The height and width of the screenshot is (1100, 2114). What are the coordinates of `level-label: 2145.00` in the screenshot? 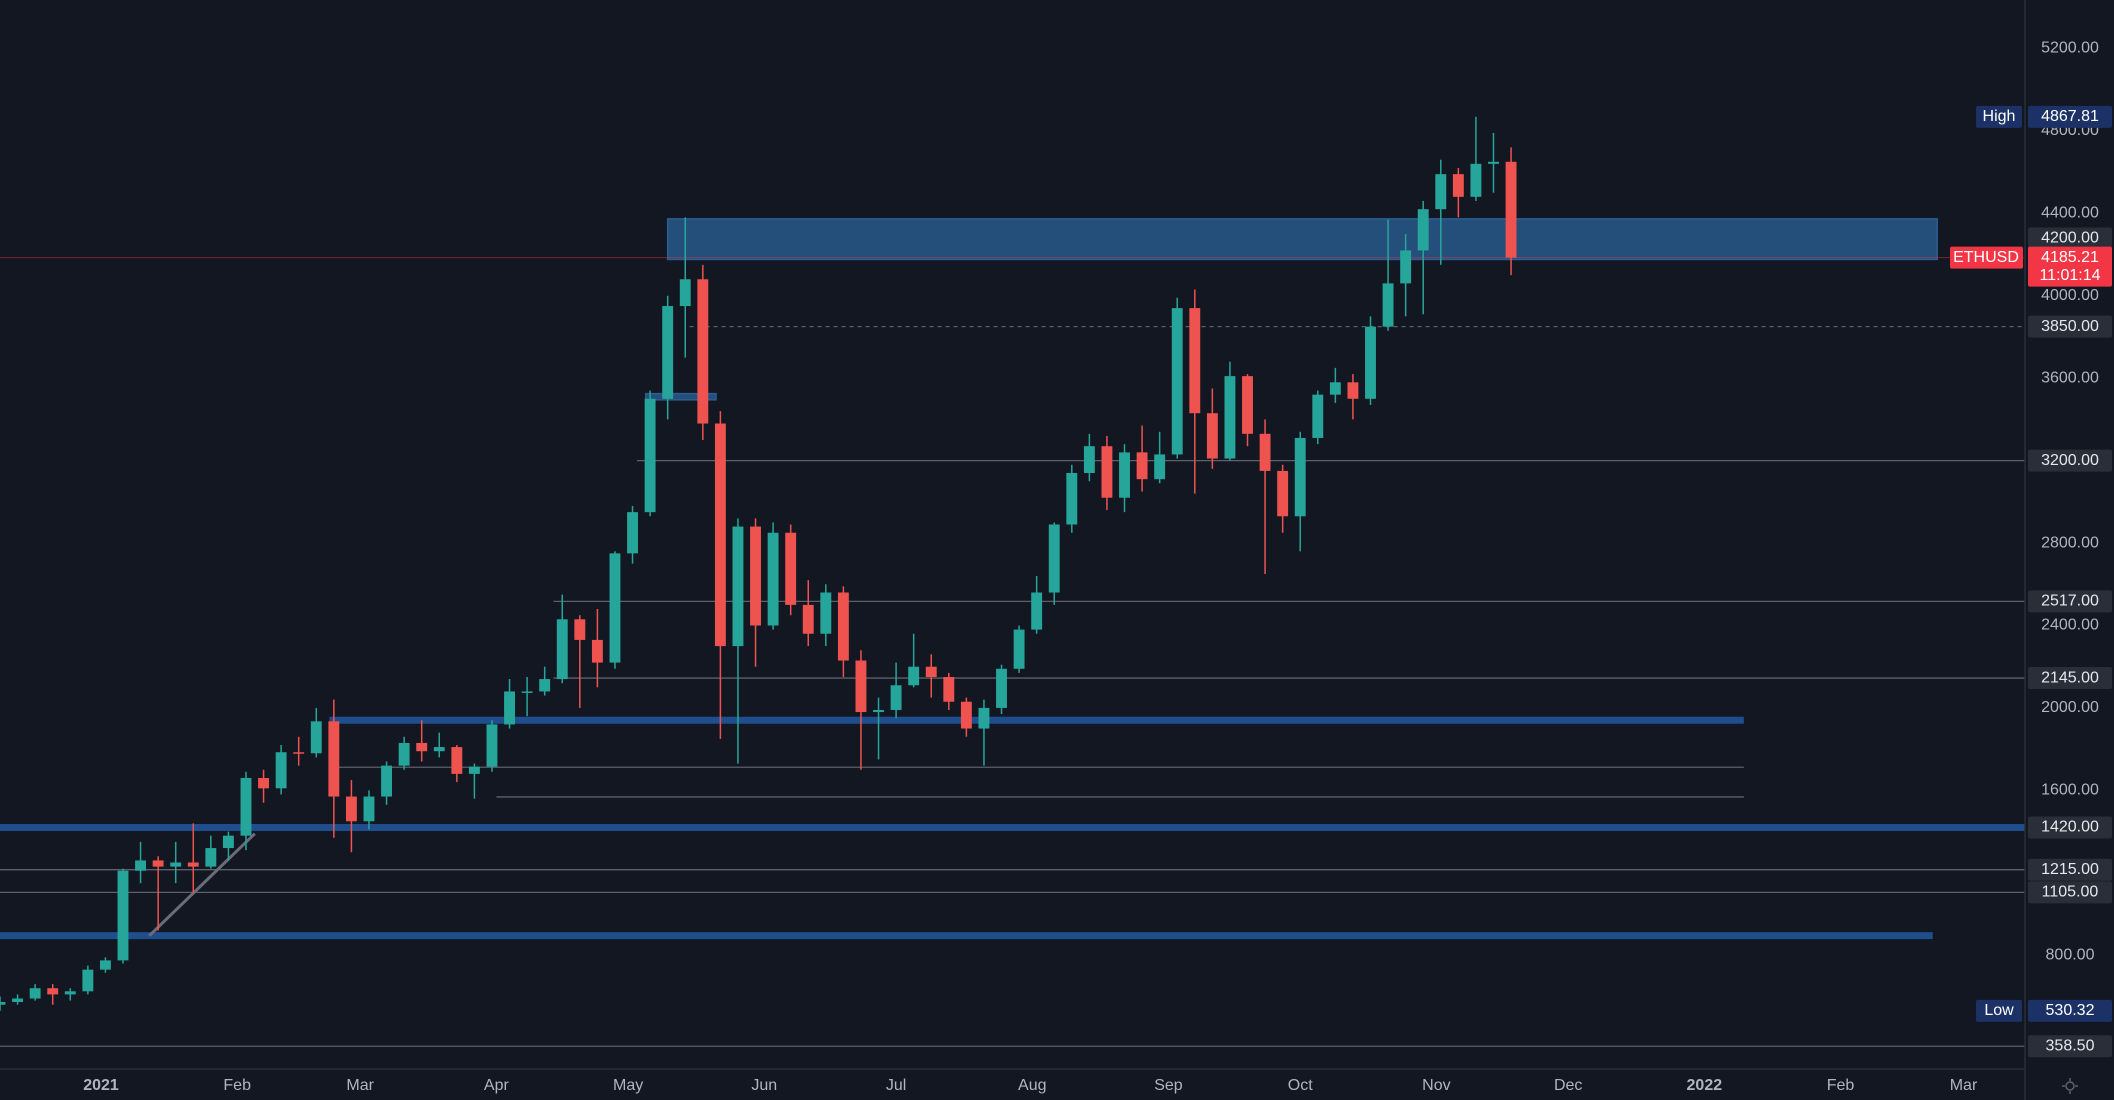 It's located at (2070, 677).